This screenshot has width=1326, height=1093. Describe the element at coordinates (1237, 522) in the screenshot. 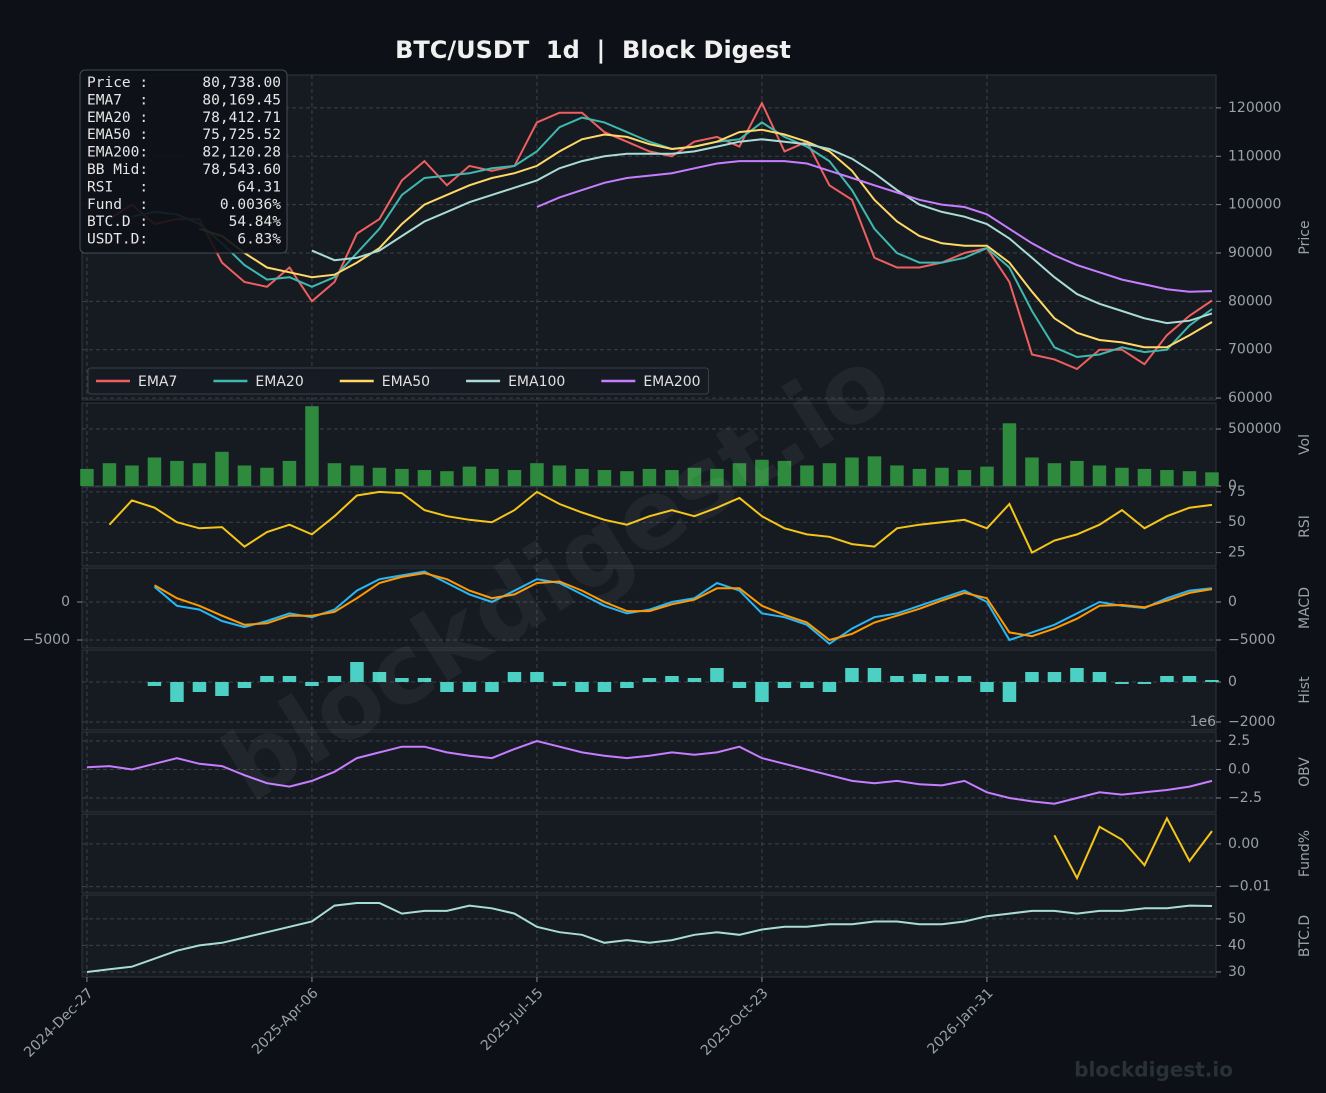

I see `y-tick-label: 50` at that location.